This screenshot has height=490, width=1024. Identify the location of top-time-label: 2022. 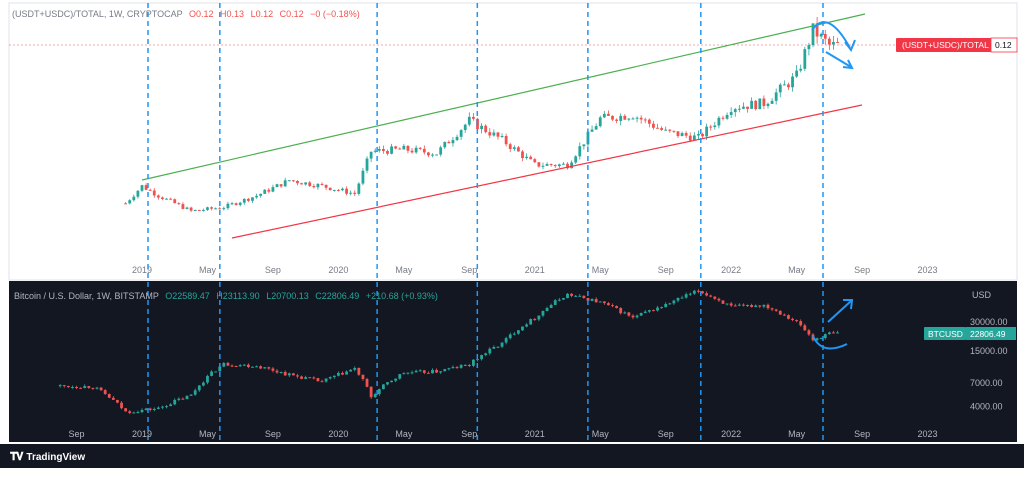
(731, 270).